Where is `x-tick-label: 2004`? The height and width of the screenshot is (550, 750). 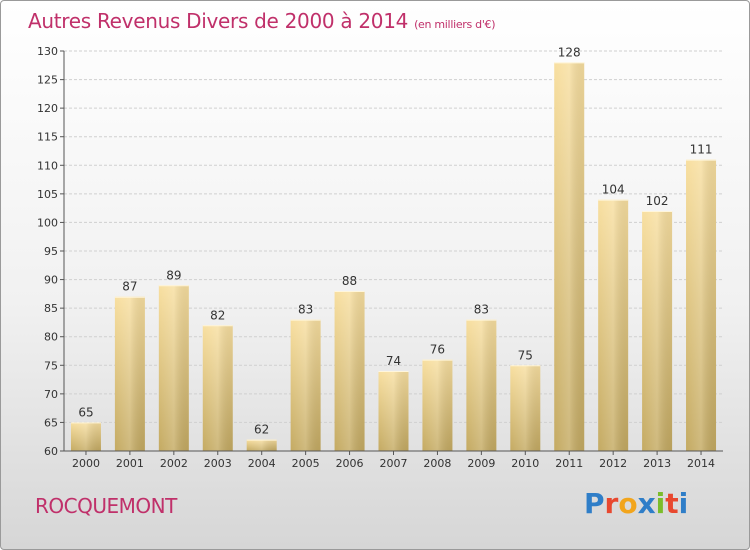
x-tick-label: 2004 is located at coordinates (262, 463).